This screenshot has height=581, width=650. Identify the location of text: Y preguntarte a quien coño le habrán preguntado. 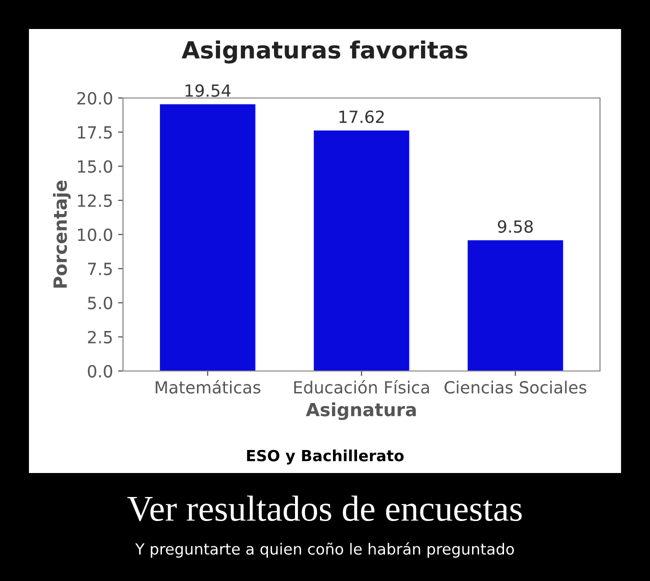
(324, 550).